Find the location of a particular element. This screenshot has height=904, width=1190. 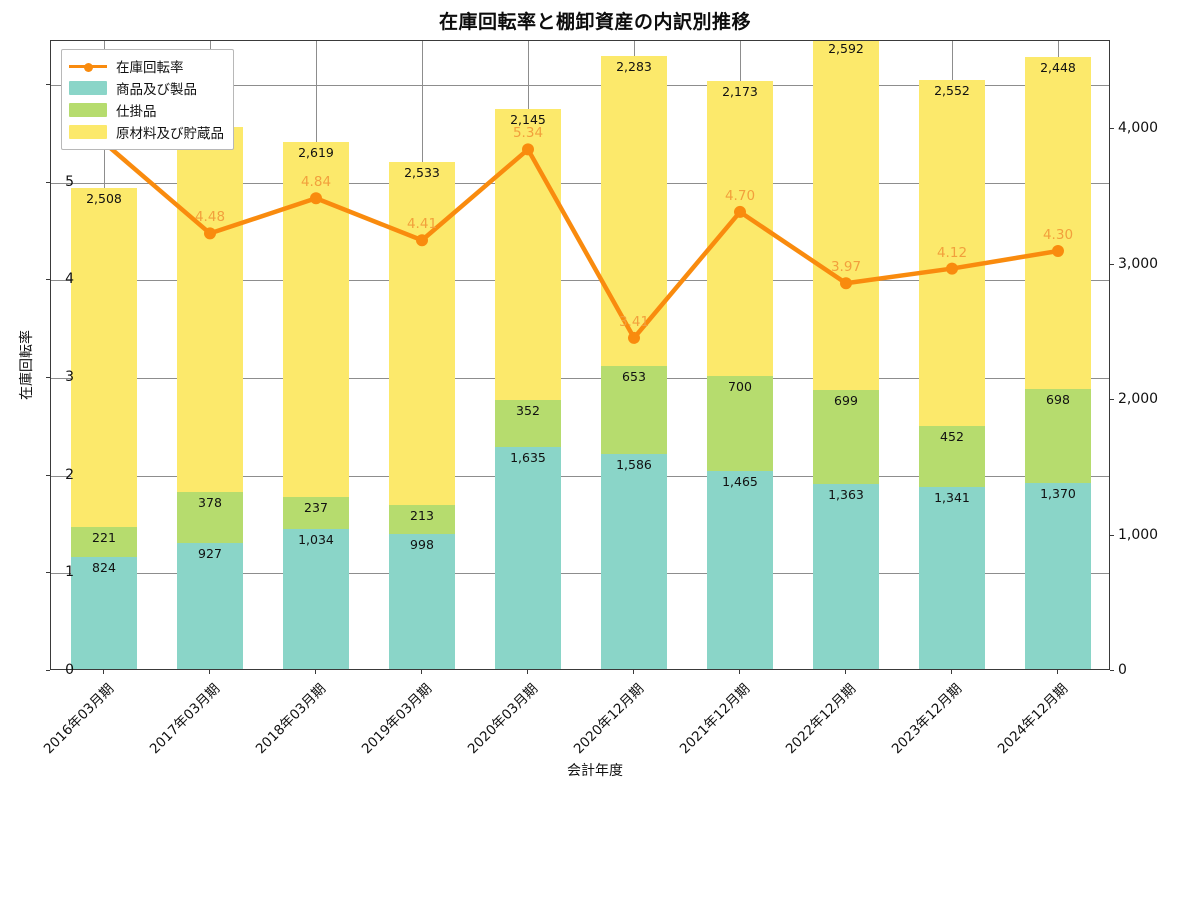

legend-item: 原材料及び貯蔵品 is located at coordinates (146, 132).